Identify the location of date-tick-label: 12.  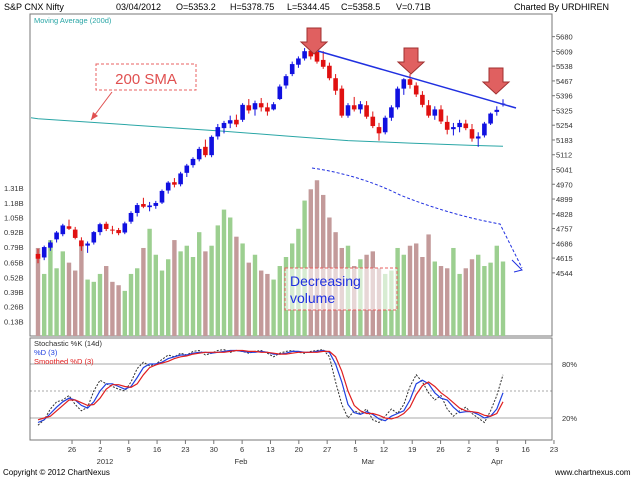
(384, 449).